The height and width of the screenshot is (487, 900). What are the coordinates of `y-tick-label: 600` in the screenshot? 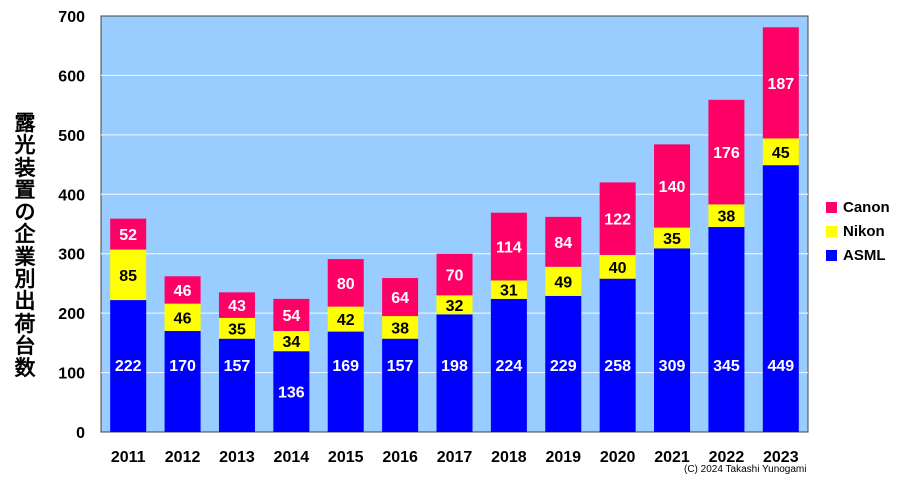 It's located at (71, 76).